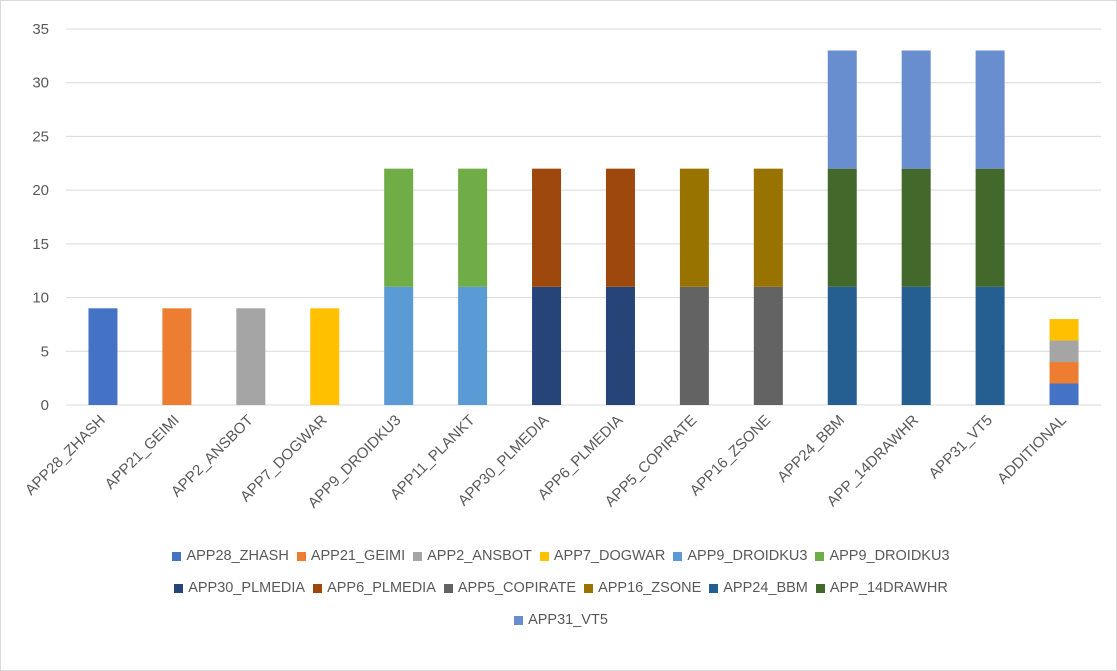  I want to click on x-tick-label: APP28_ZHASH, so click(65, 455).